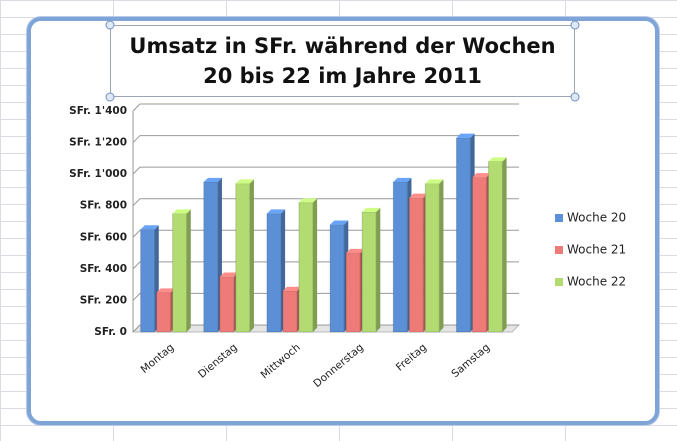  What do you see at coordinates (411, 357) in the screenshot?
I see `x-tick-label: Freitag` at bounding box center [411, 357].